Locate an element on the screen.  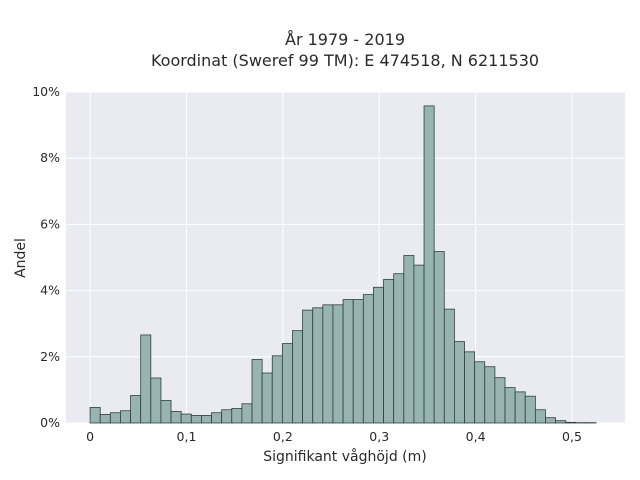
y-tick-label: 8% is located at coordinates (50, 157).